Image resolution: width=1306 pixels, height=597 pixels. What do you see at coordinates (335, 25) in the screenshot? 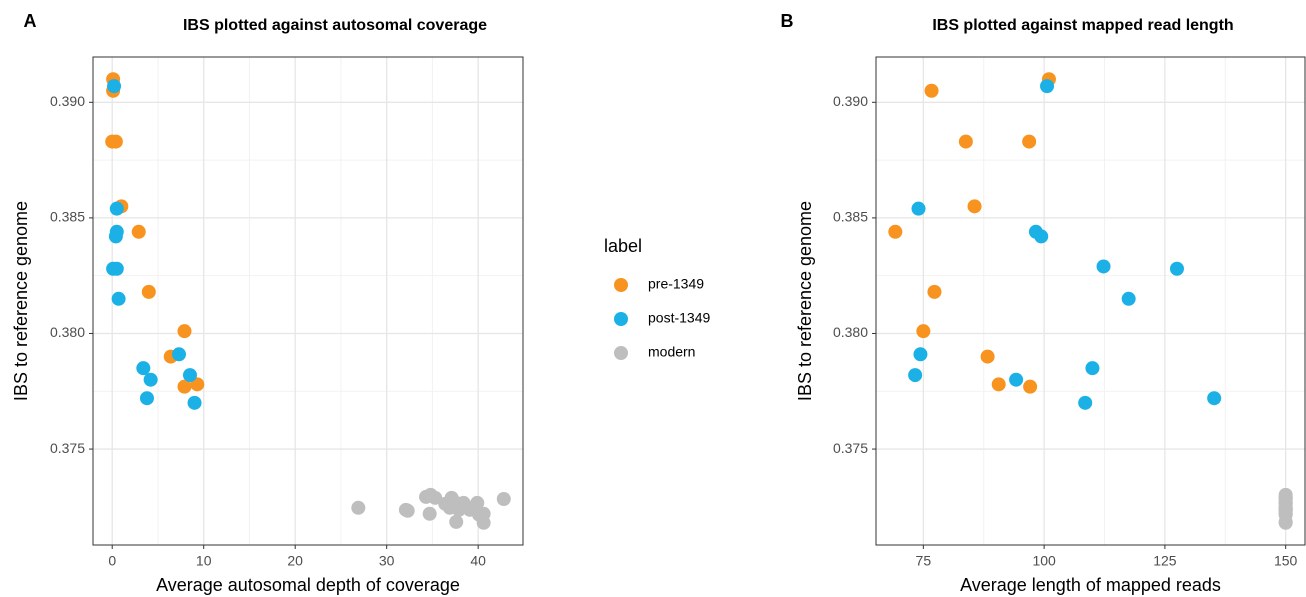
I see `chart-title: IBS plotted against autosomal coverage` at bounding box center [335, 25].